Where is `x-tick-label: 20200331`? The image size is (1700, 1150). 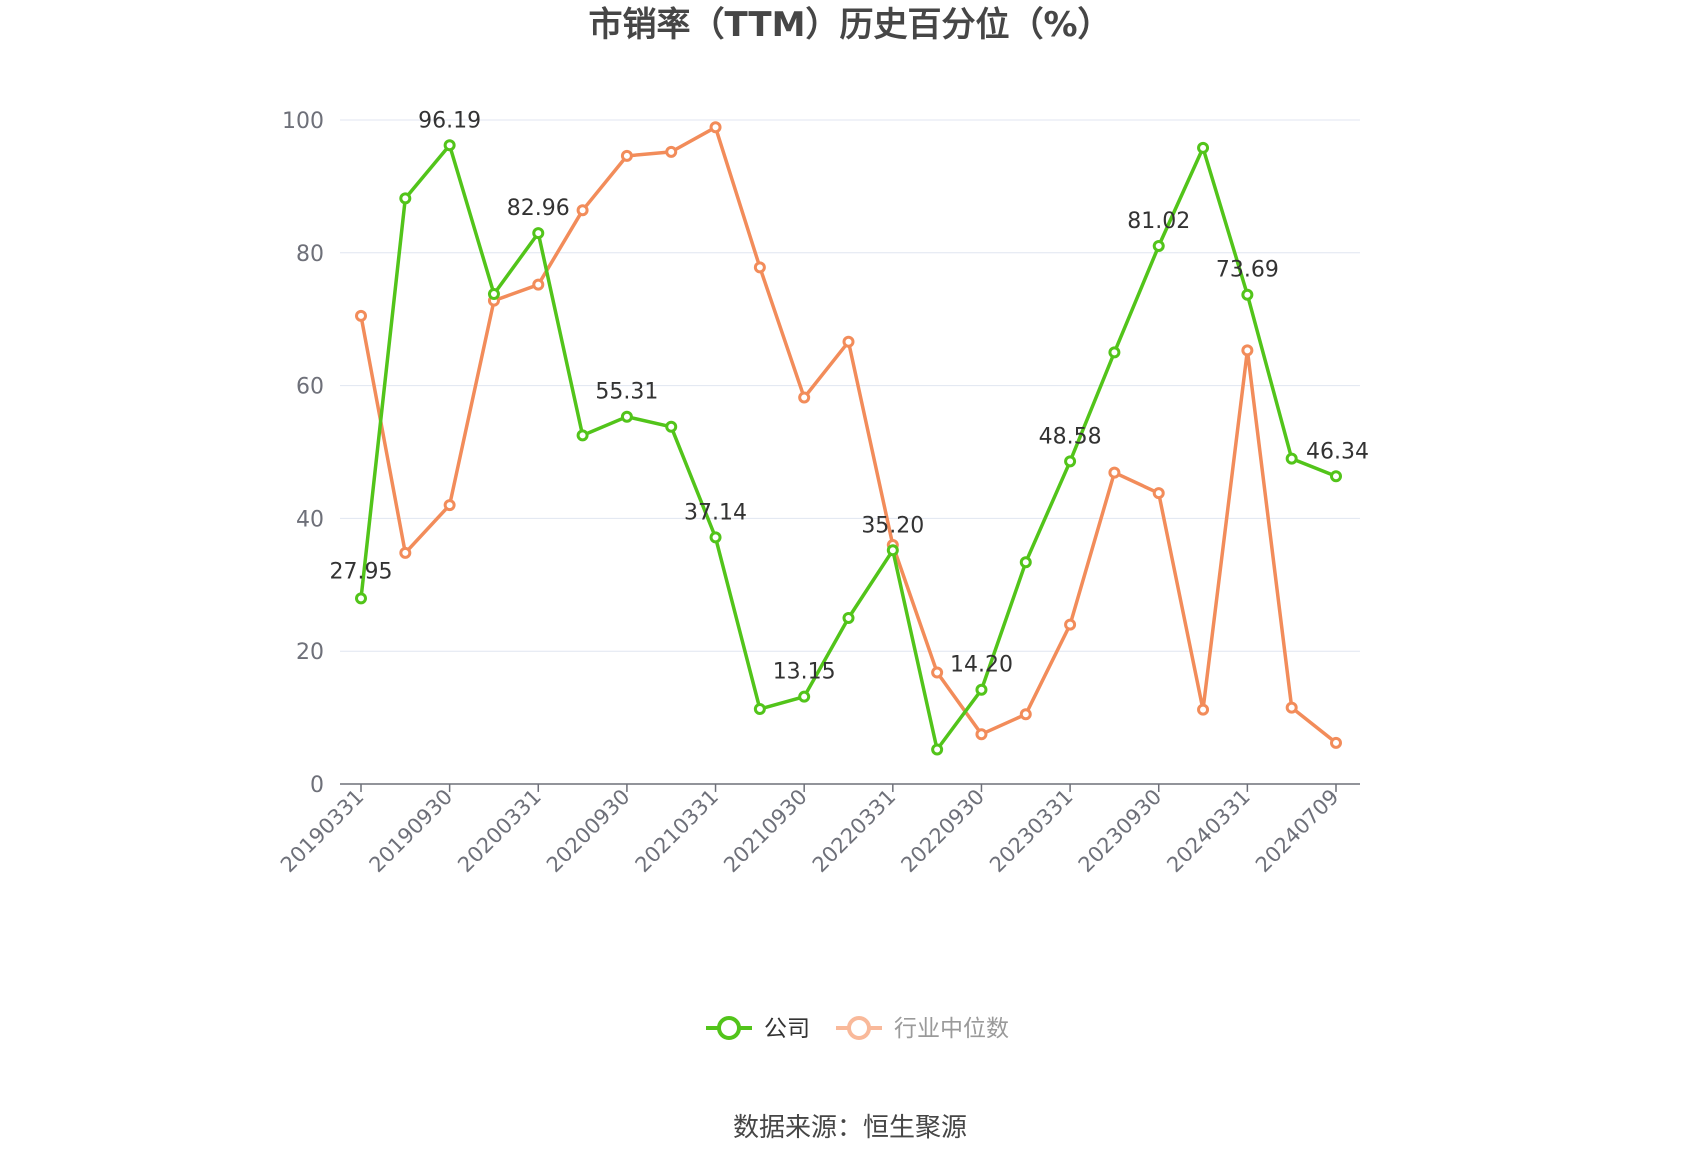
x-tick-label: 20200331 is located at coordinates (499, 831).